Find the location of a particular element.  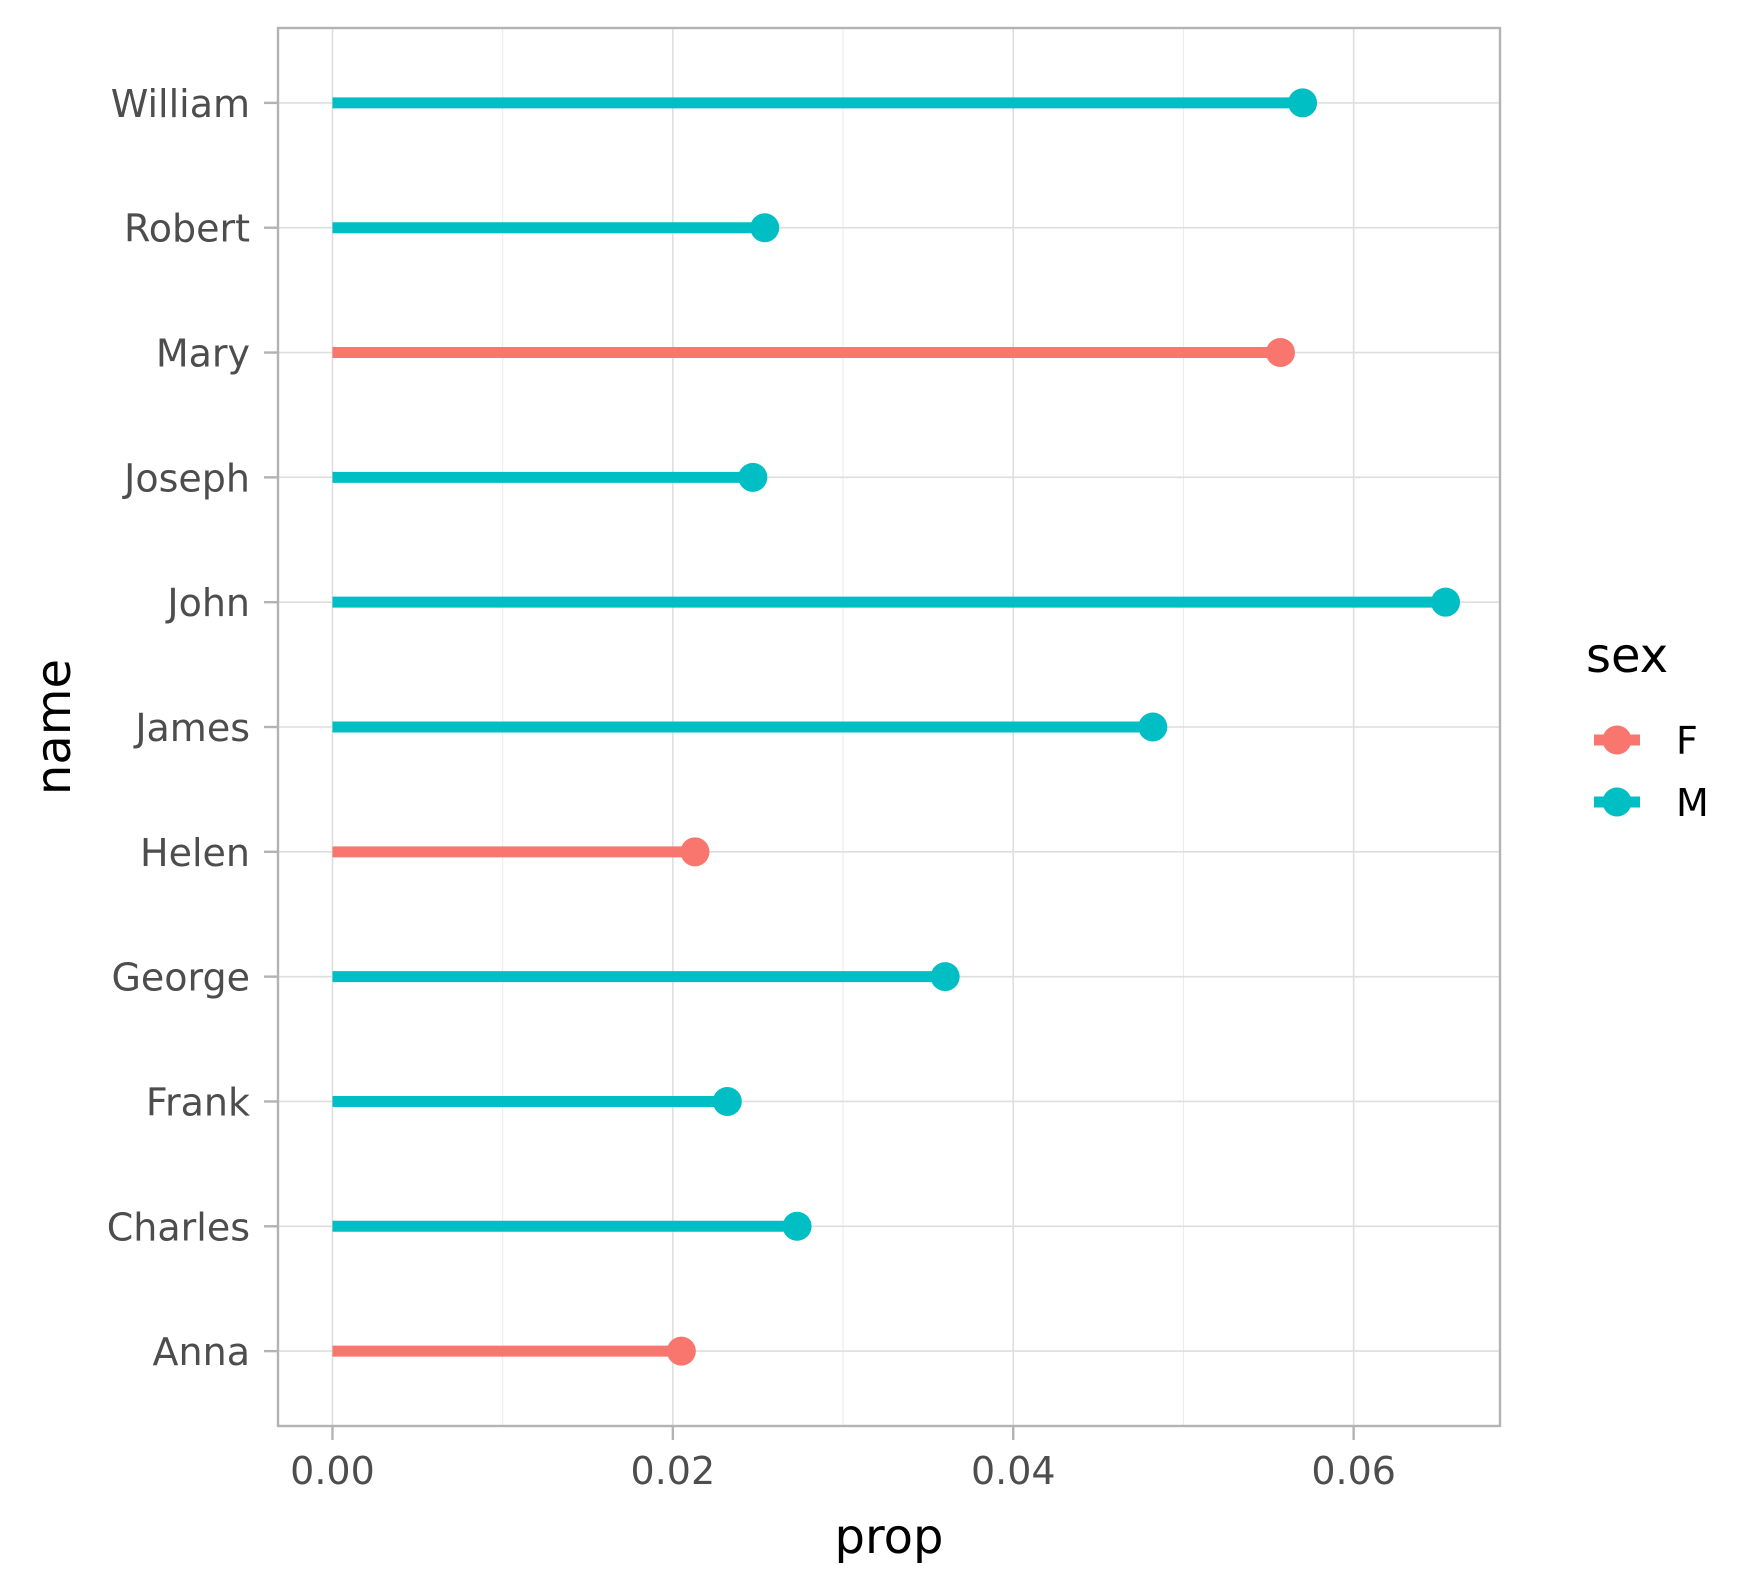

legend-key-point-f is located at coordinates (1617, 740).